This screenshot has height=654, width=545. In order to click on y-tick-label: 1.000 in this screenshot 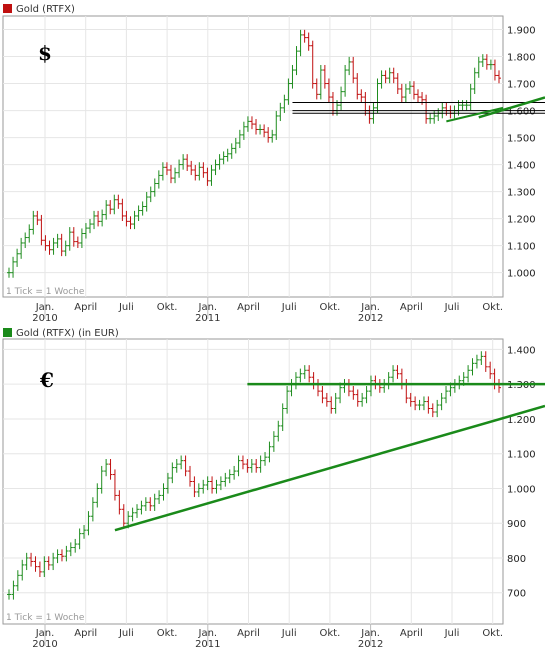, I will do `click(521, 274)`.